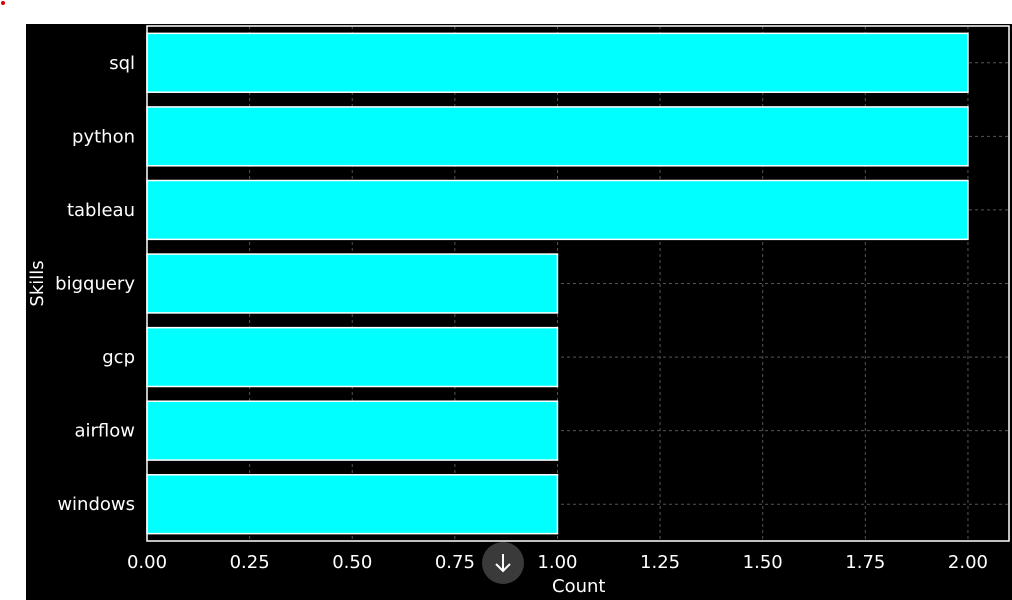 Image resolution: width=1012 pixels, height=600 pixels. Describe the element at coordinates (352, 504) in the screenshot. I see `bar-windows` at that location.